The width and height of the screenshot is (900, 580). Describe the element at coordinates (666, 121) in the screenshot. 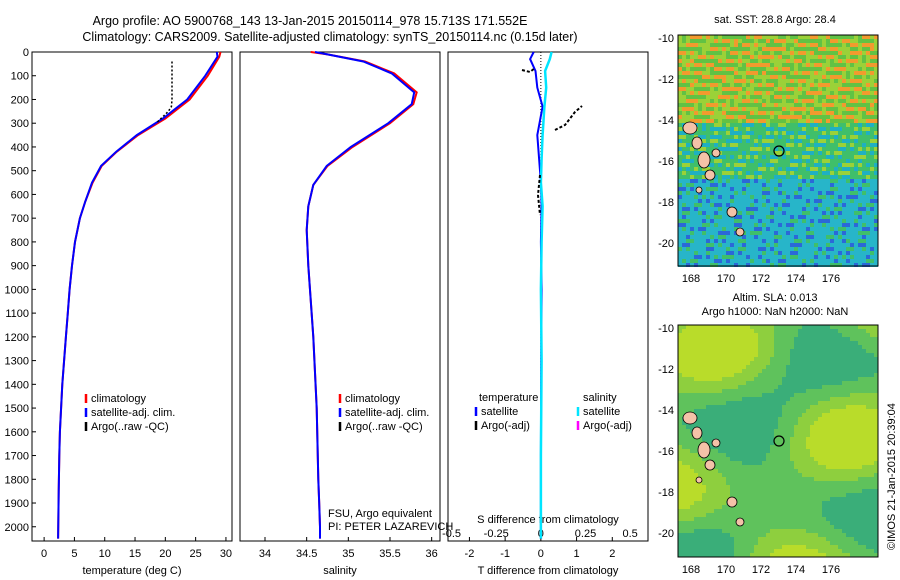

I see `sst-lat-tick-label: -14` at that location.